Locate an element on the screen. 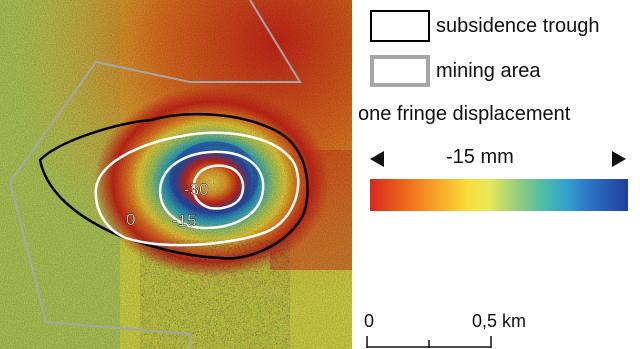 This screenshot has width=640, height=349. fringe-displacement-title: one fringe displacement is located at coordinates (464, 114).